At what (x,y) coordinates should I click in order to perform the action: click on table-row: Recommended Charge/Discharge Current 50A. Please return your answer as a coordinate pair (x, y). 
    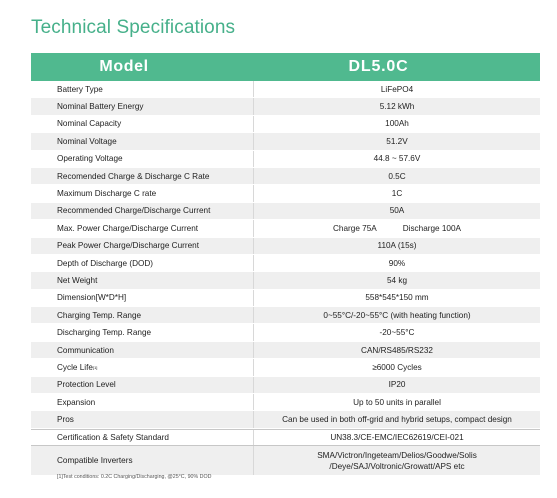
    Looking at the image, I should click on (285, 211).